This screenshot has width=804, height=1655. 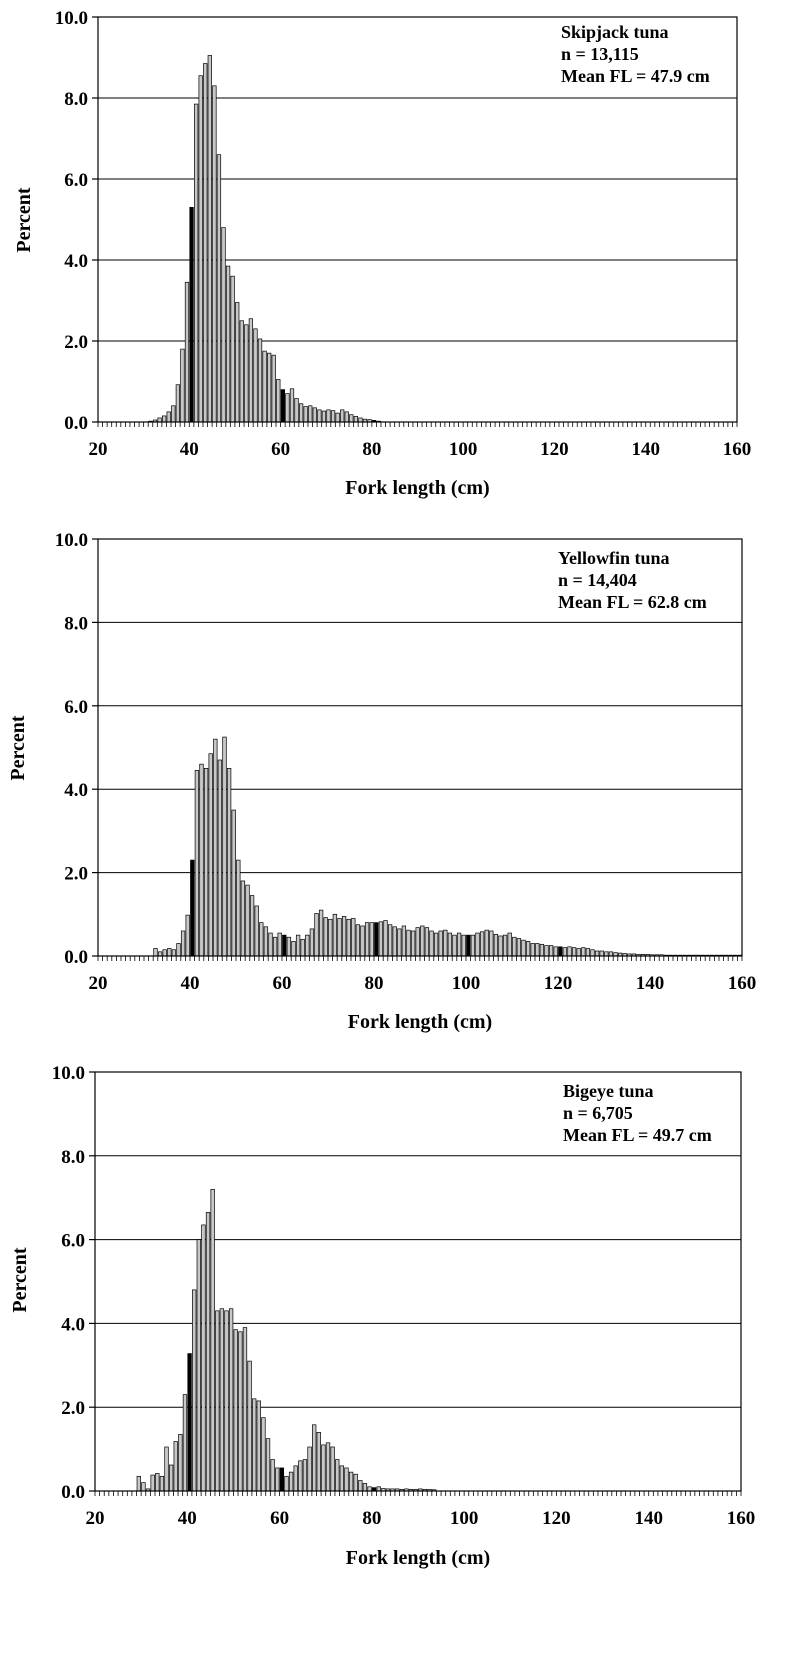 I want to click on y-tick-label-skipjack-3: 6.0, so click(x=76, y=180).